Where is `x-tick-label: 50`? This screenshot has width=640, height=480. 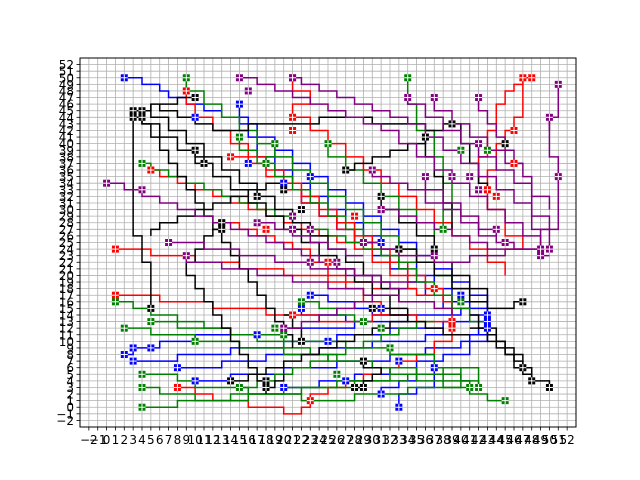 x-tick-label: 50 is located at coordinates (549, 440).